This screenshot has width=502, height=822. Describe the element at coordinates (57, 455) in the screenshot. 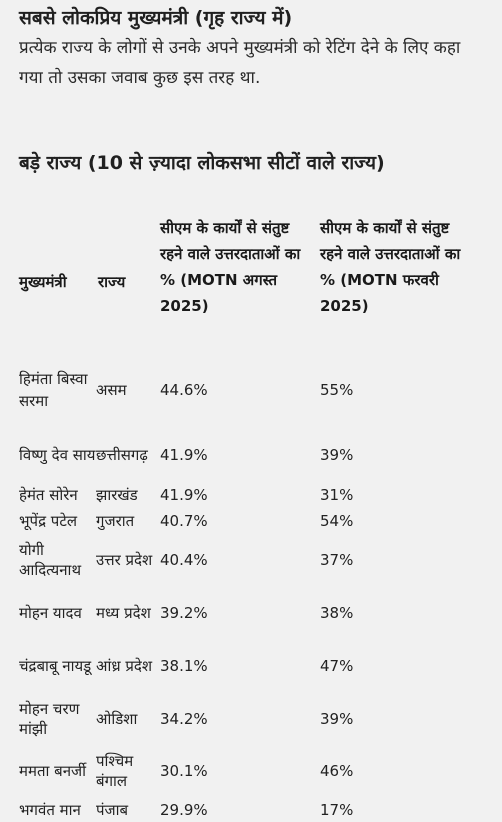

I see `cm-name: विष्णु देव साय` at that location.